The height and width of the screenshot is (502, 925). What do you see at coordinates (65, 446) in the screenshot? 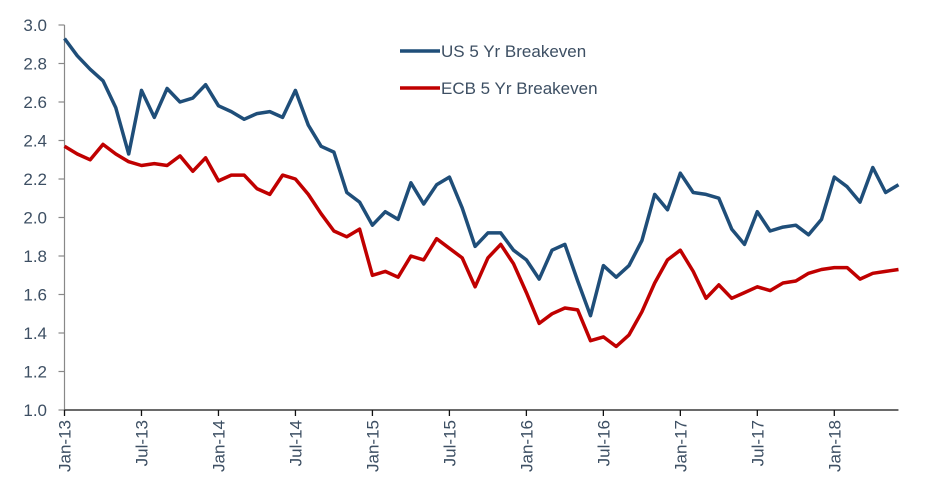
I see `x-tick-label: Jan-13` at bounding box center [65, 446].